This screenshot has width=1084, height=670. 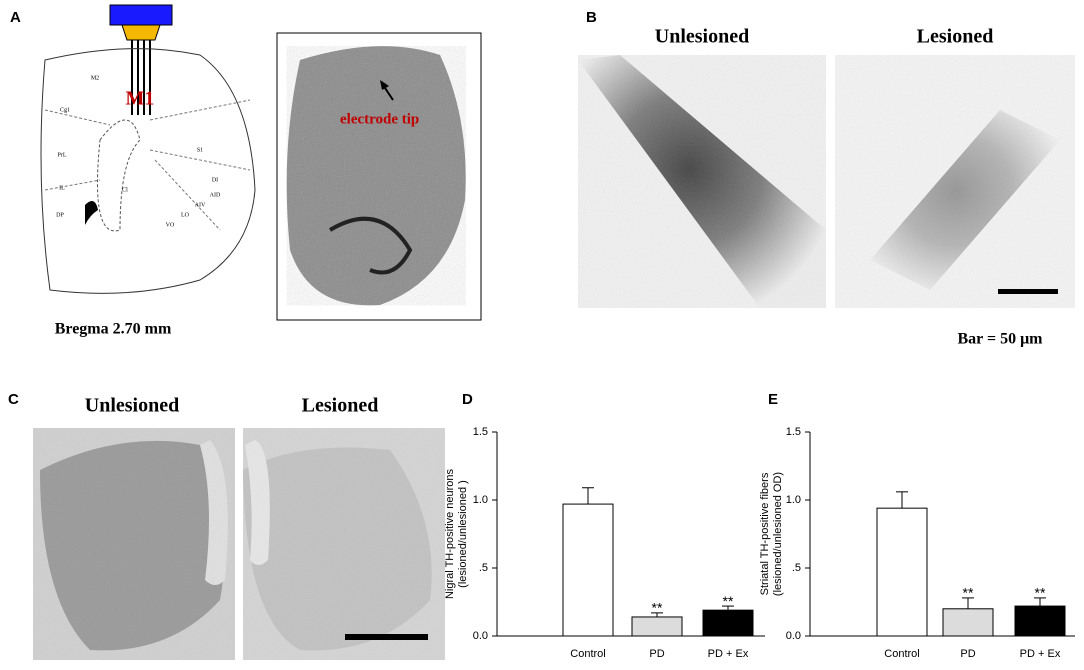 What do you see at coordinates (1001, 339) in the screenshot?
I see `scale-label: Bar = 50 μm` at bounding box center [1001, 339].